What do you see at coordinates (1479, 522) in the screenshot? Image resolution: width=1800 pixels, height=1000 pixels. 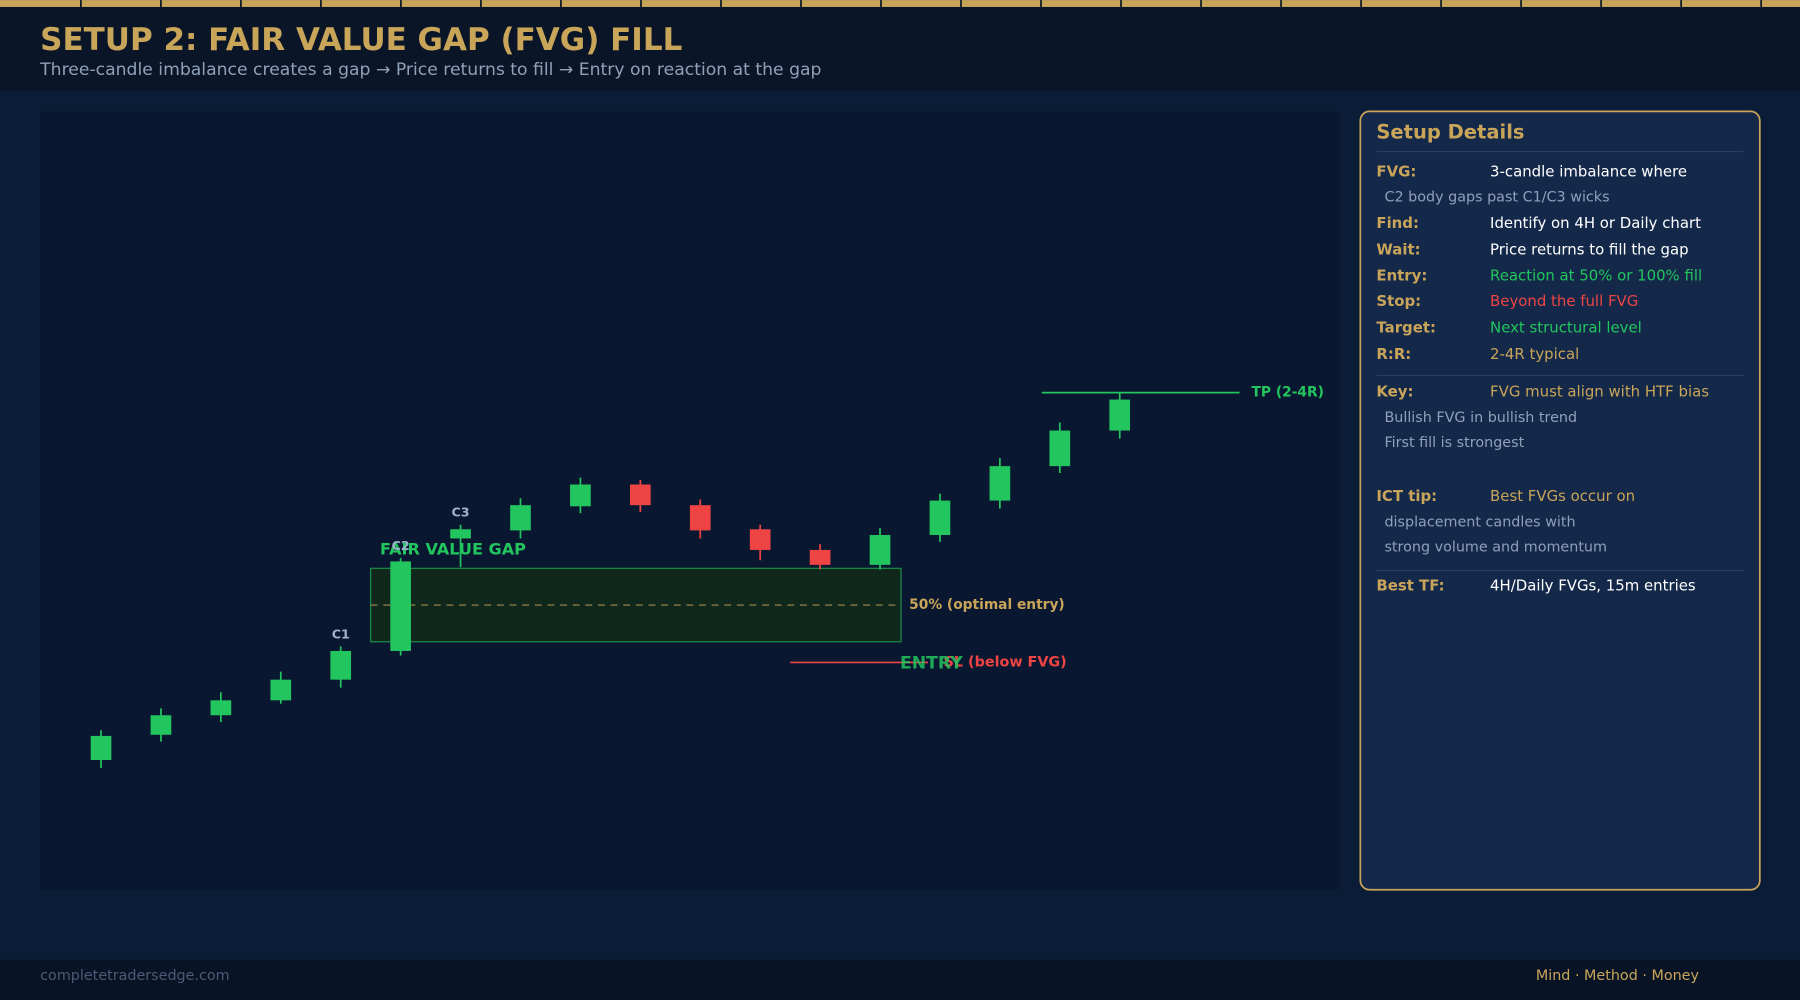 I see `detail-note: displacement candles with` at bounding box center [1479, 522].